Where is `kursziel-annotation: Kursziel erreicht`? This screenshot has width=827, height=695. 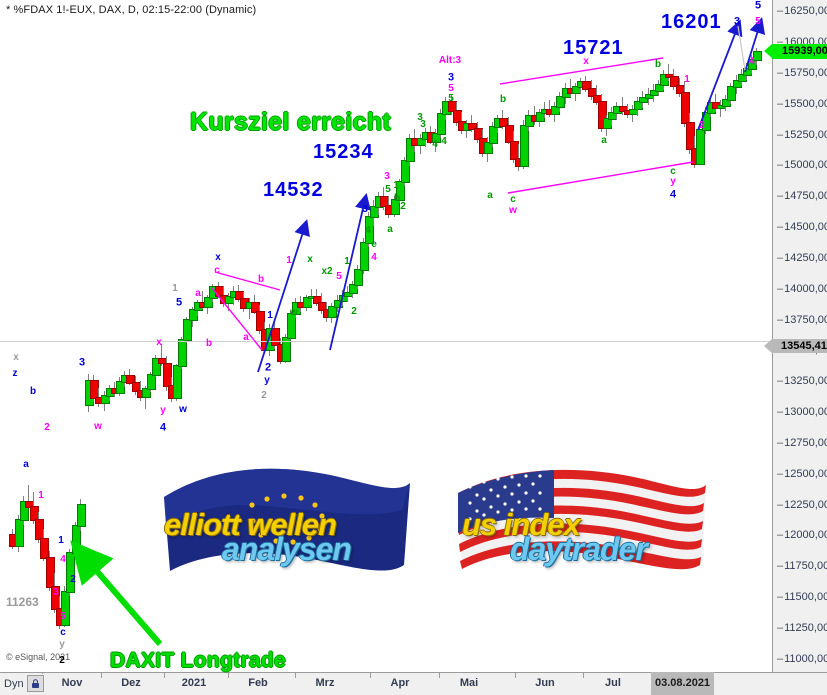
kursziel-annotation: Kursziel erreicht is located at coordinates (291, 122).